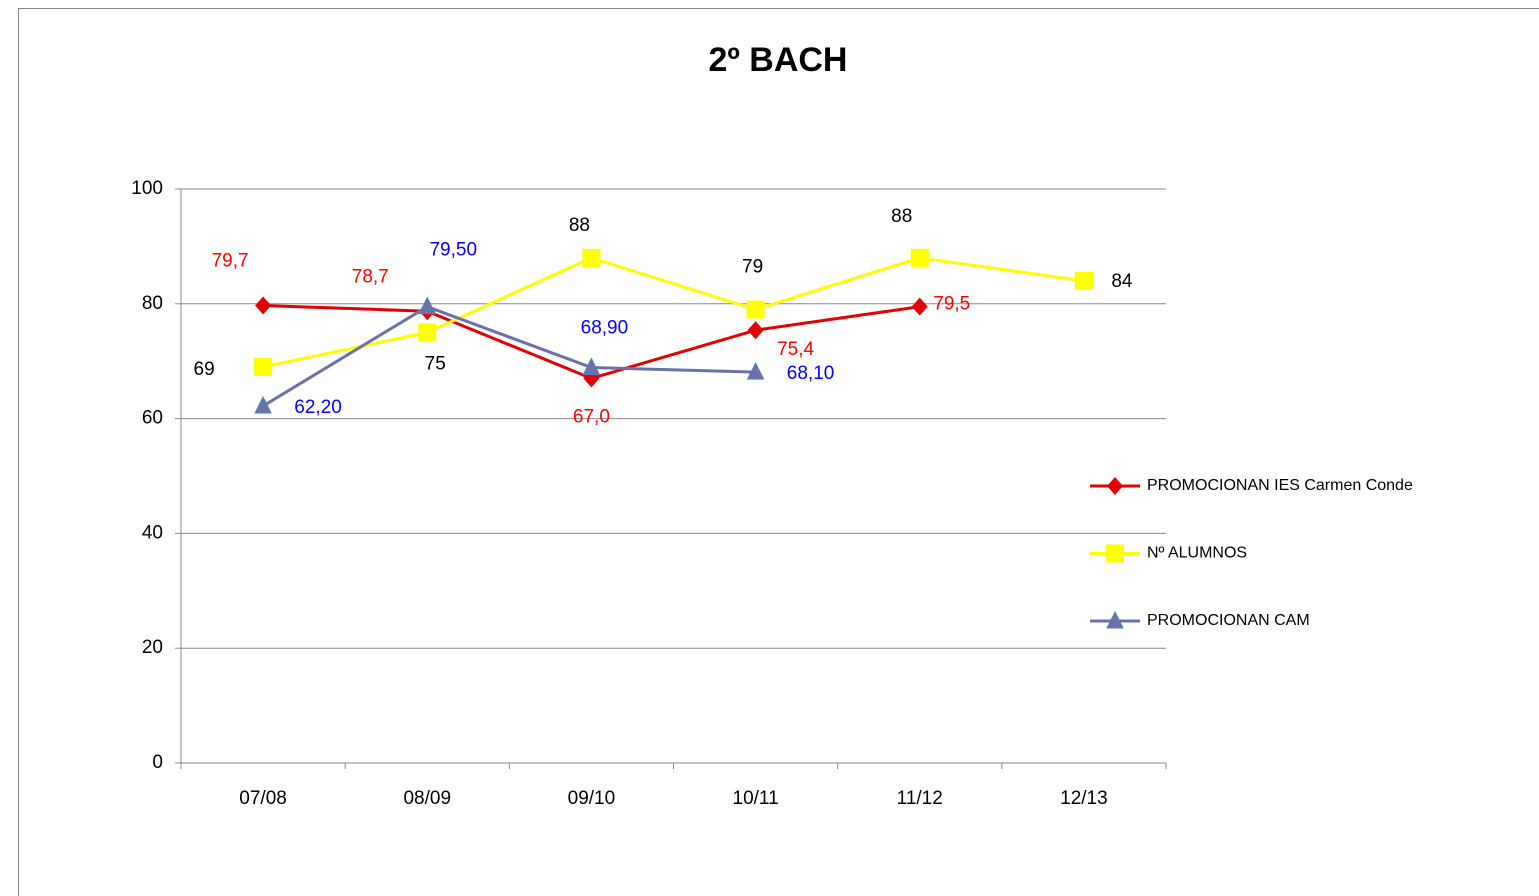 Image resolution: width=1539 pixels, height=896 pixels. I want to click on data-label: 79,5, so click(951, 304).